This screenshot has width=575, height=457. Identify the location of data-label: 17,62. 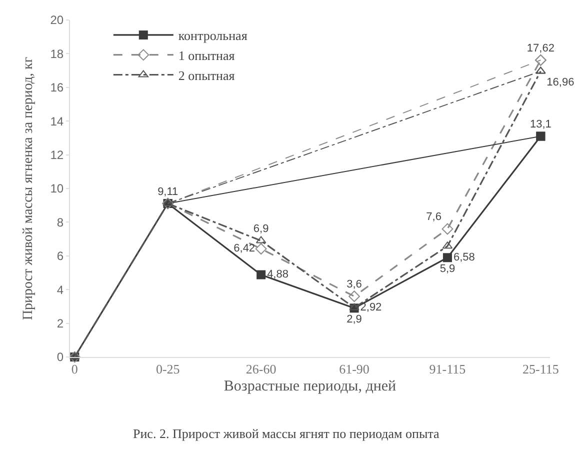
(540, 48).